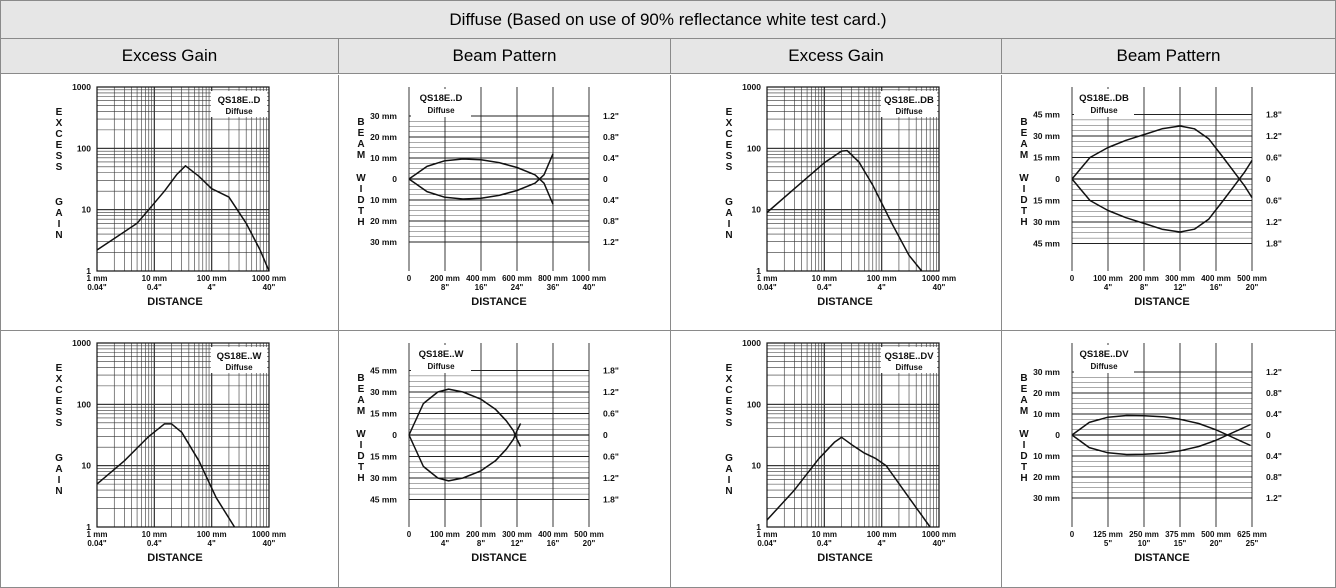 Image resolution: width=1336 pixels, height=588 pixels. What do you see at coordinates (553, 278) in the screenshot?
I see `x-tick-label: 800 mm` at bounding box center [553, 278].